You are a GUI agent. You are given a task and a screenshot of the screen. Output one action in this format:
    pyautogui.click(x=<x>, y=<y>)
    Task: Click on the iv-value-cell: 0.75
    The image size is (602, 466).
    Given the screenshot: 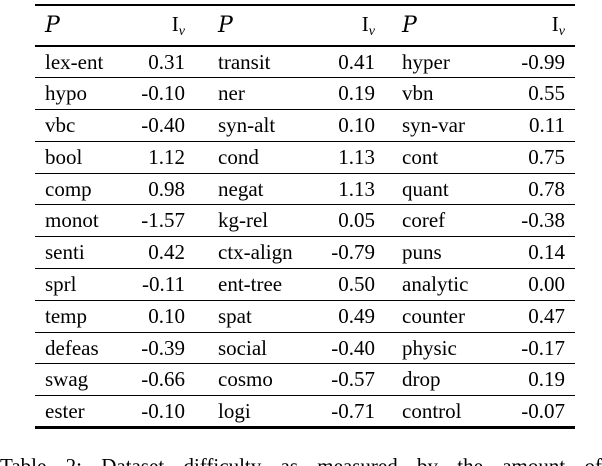 What is the action you would take?
    pyautogui.click(x=546, y=156)
    